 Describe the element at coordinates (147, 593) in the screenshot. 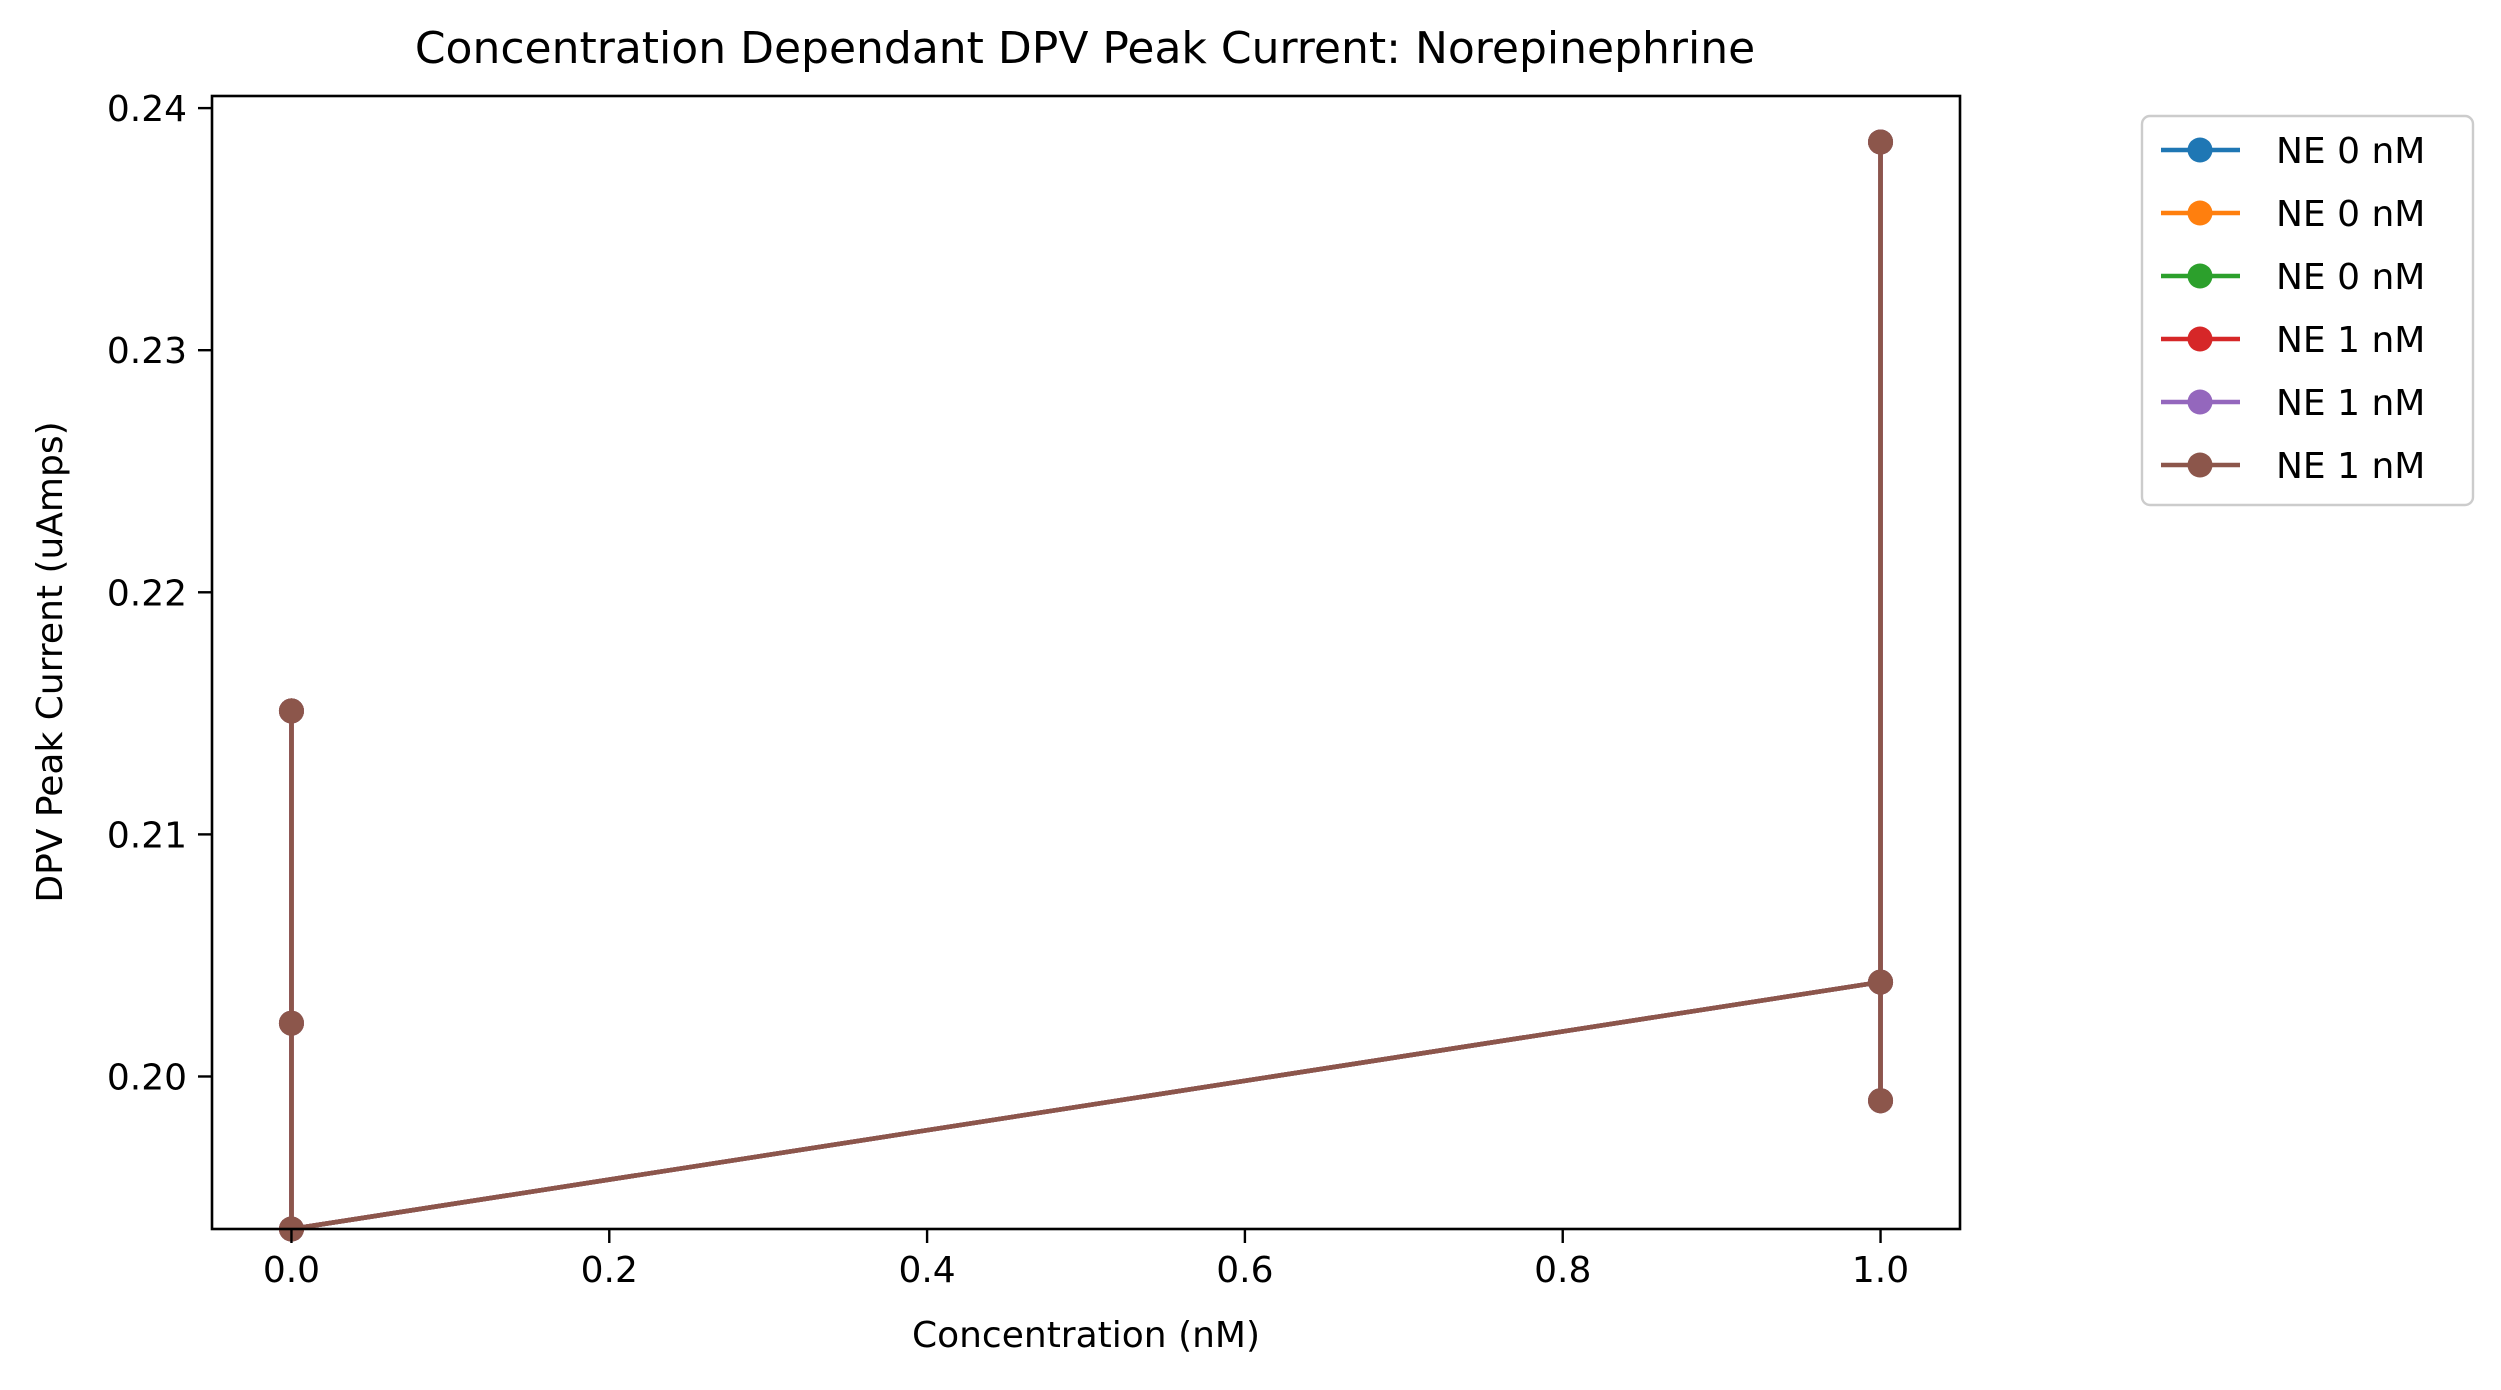

I see `y-tick-label: 0.22` at that location.